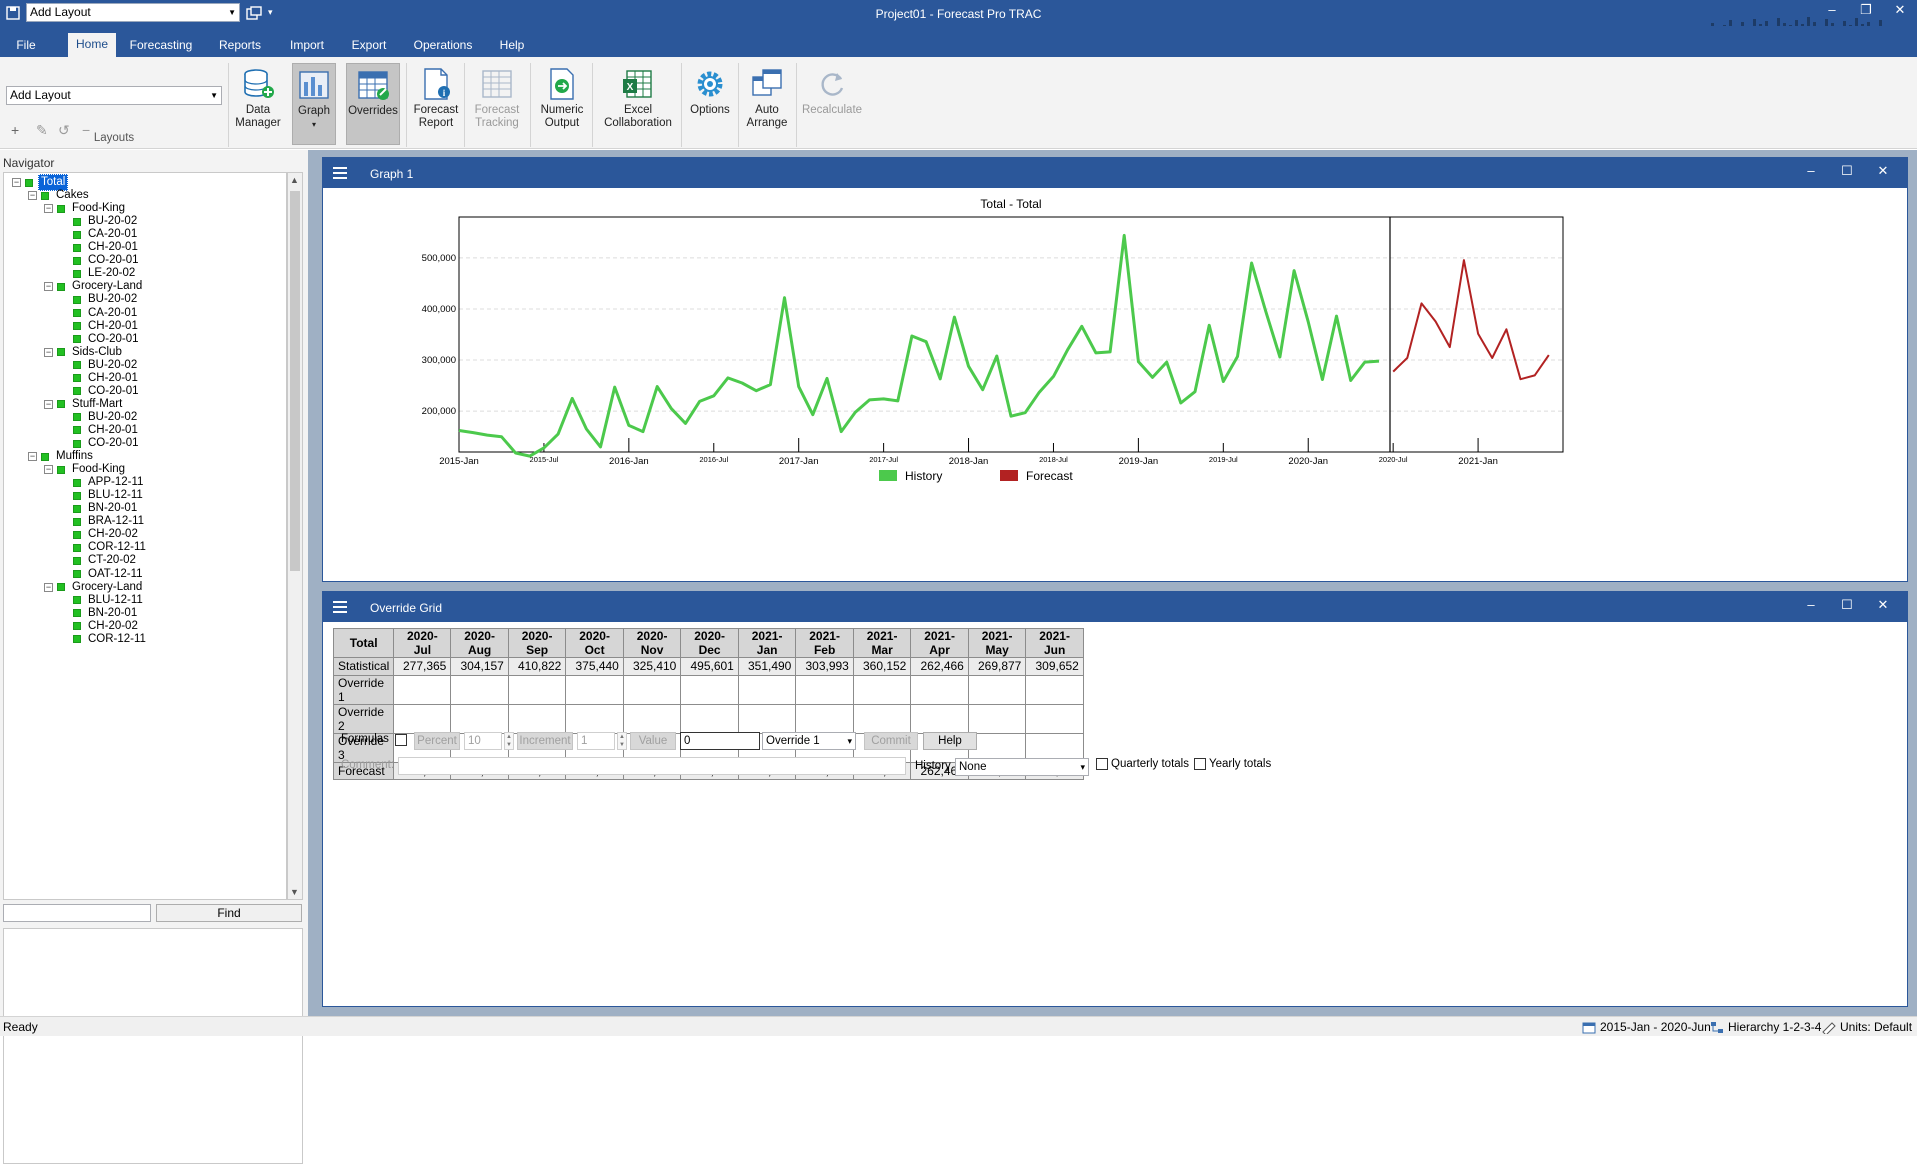 This screenshot has height=1164, width=1917. I want to click on value-button: Value, so click(653, 741).